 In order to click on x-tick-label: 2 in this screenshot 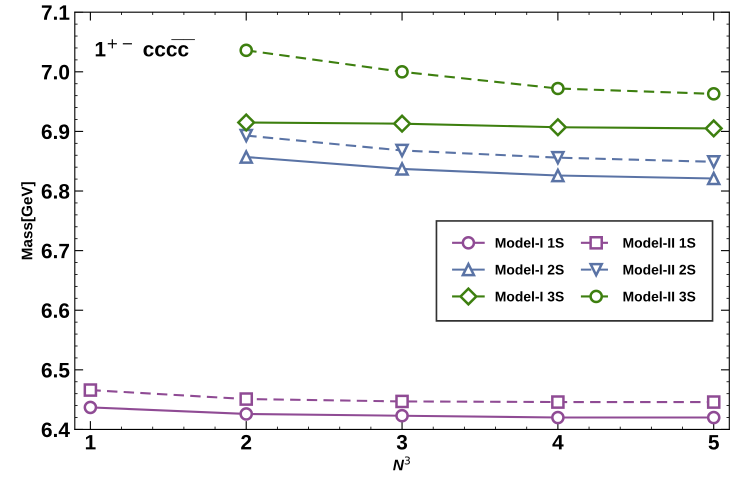, I will do `click(246, 442)`.